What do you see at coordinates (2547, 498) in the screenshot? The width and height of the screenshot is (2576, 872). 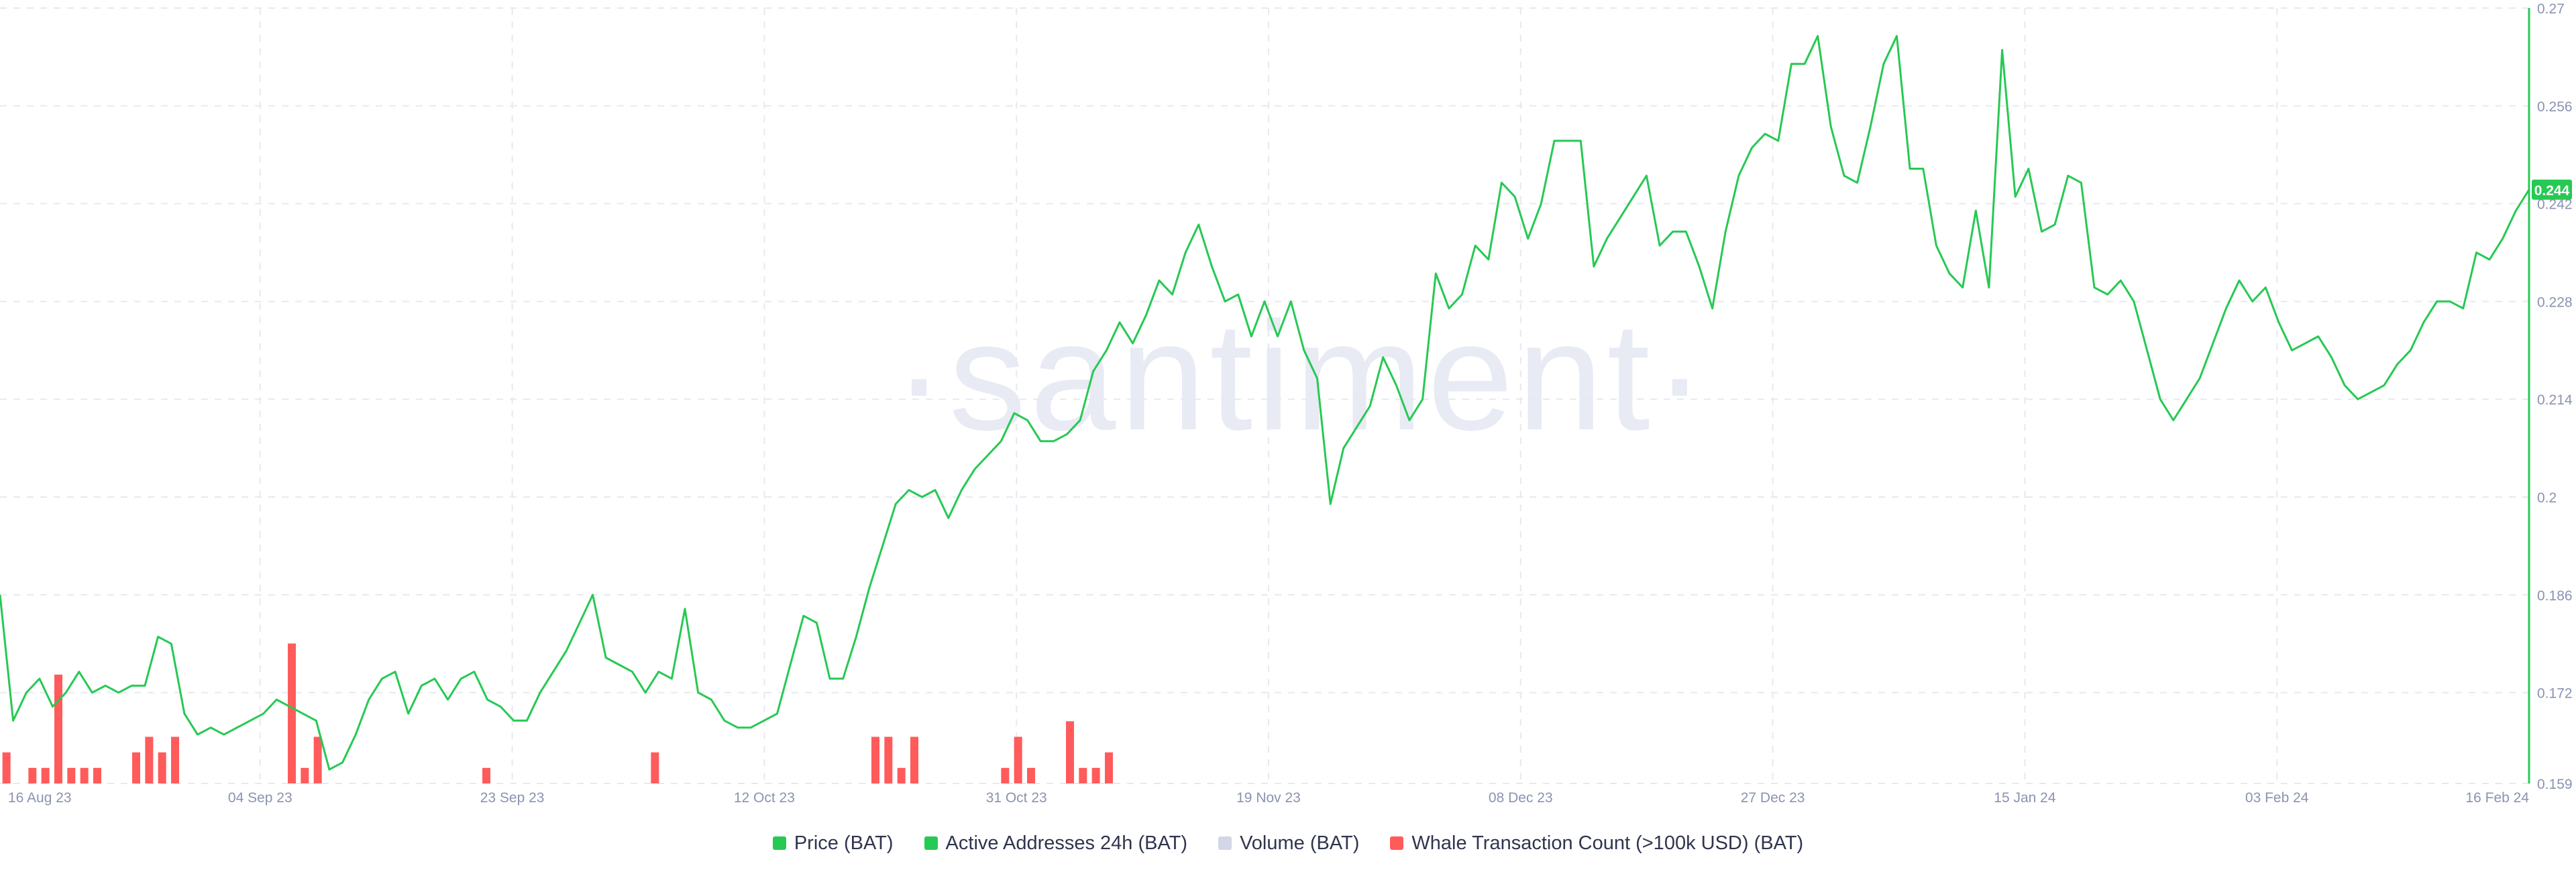 I see `y-tick-label: 0.2` at bounding box center [2547, 498].